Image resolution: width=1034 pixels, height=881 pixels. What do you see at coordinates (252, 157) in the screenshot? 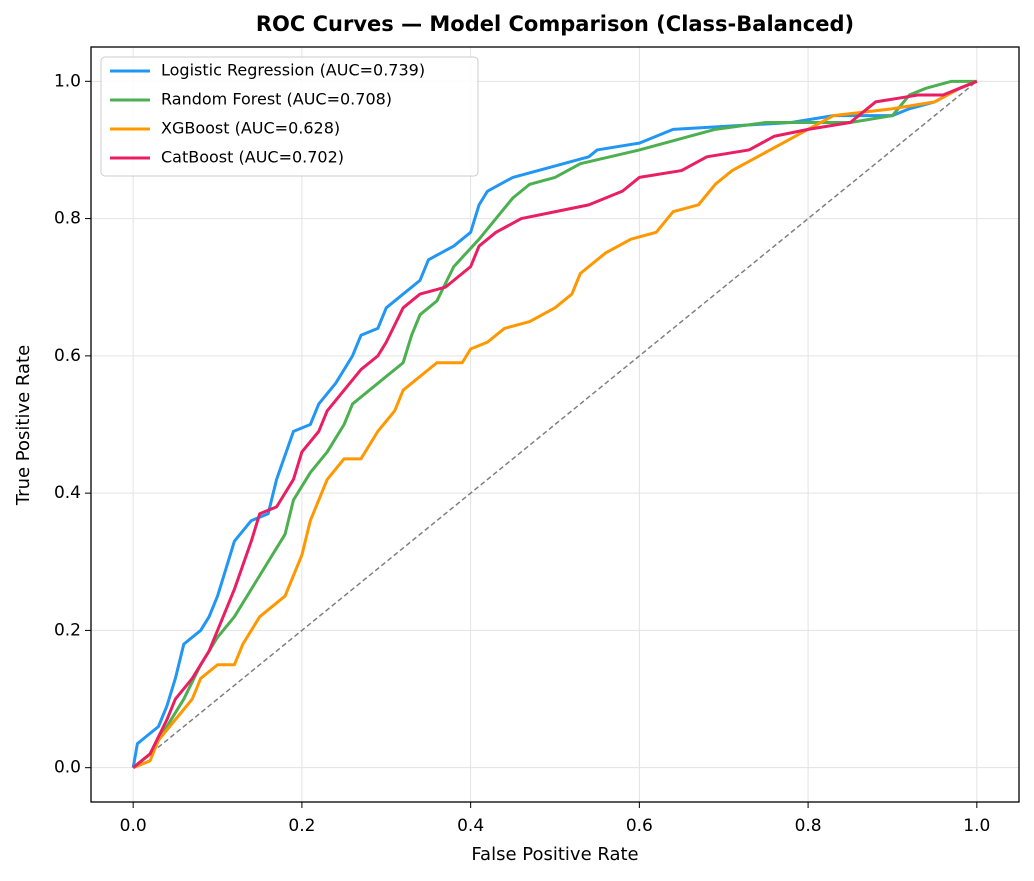
I see `legend-label: CatBoost (AUC=0.702)` at bounding box center [252, 157].